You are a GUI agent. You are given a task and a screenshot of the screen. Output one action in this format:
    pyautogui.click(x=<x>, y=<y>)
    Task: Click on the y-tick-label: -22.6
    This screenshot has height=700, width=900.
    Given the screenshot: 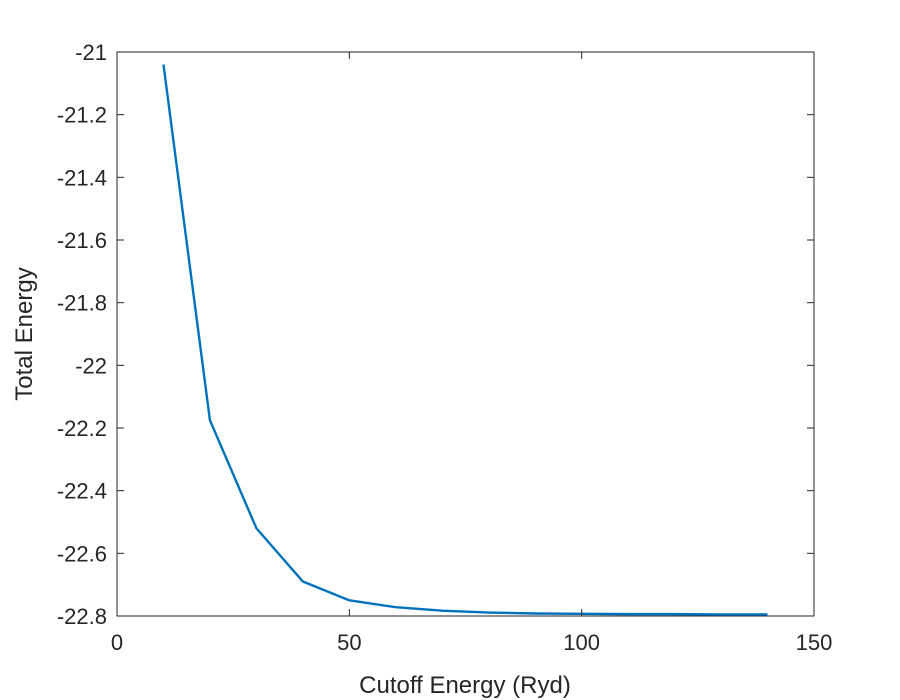 What is the action you would take?
    pyautogui.click(x=82, y=553)
    